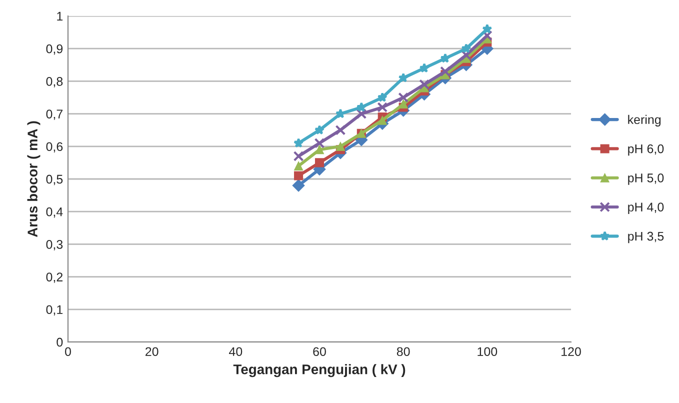  What do you see at coordinates (646, 208) in the screenshot?
I see `legend-label: pH 4,0` at bounding box center [646, 208].